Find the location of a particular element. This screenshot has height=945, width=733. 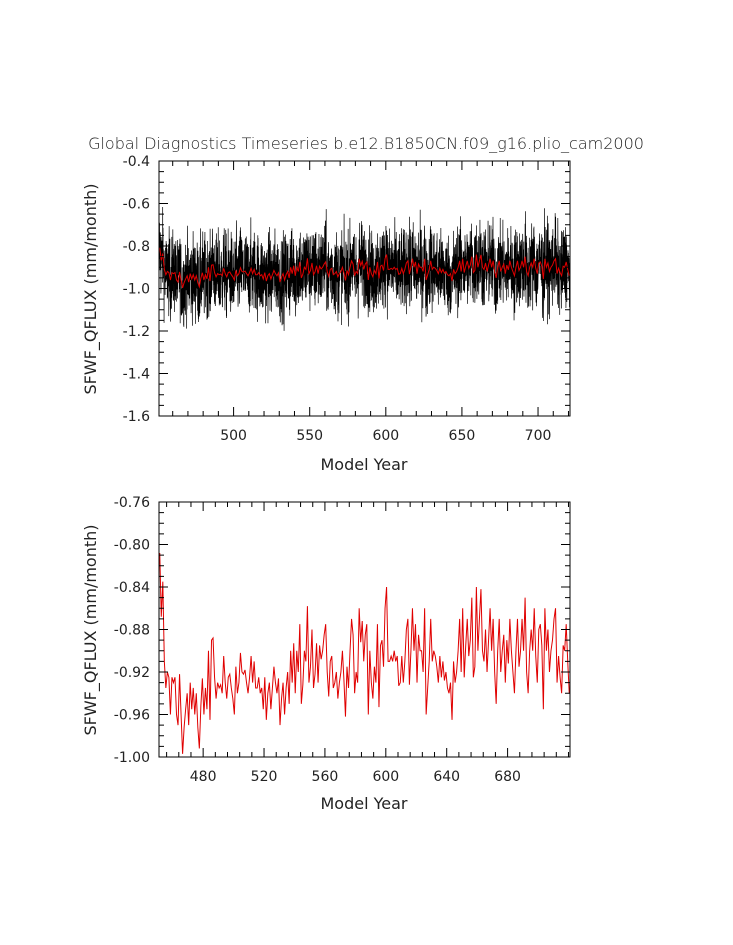

bottom-y-tick-label: -0.80 is located at coordinates (132, 546).